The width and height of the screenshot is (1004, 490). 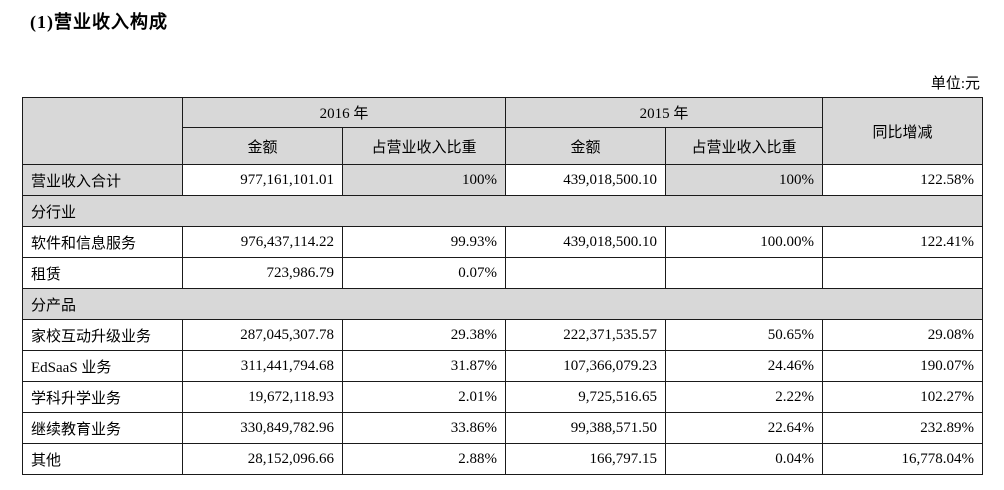 I want to click on amount-2015: 9,725,516.65, so click(x=586, y=397).